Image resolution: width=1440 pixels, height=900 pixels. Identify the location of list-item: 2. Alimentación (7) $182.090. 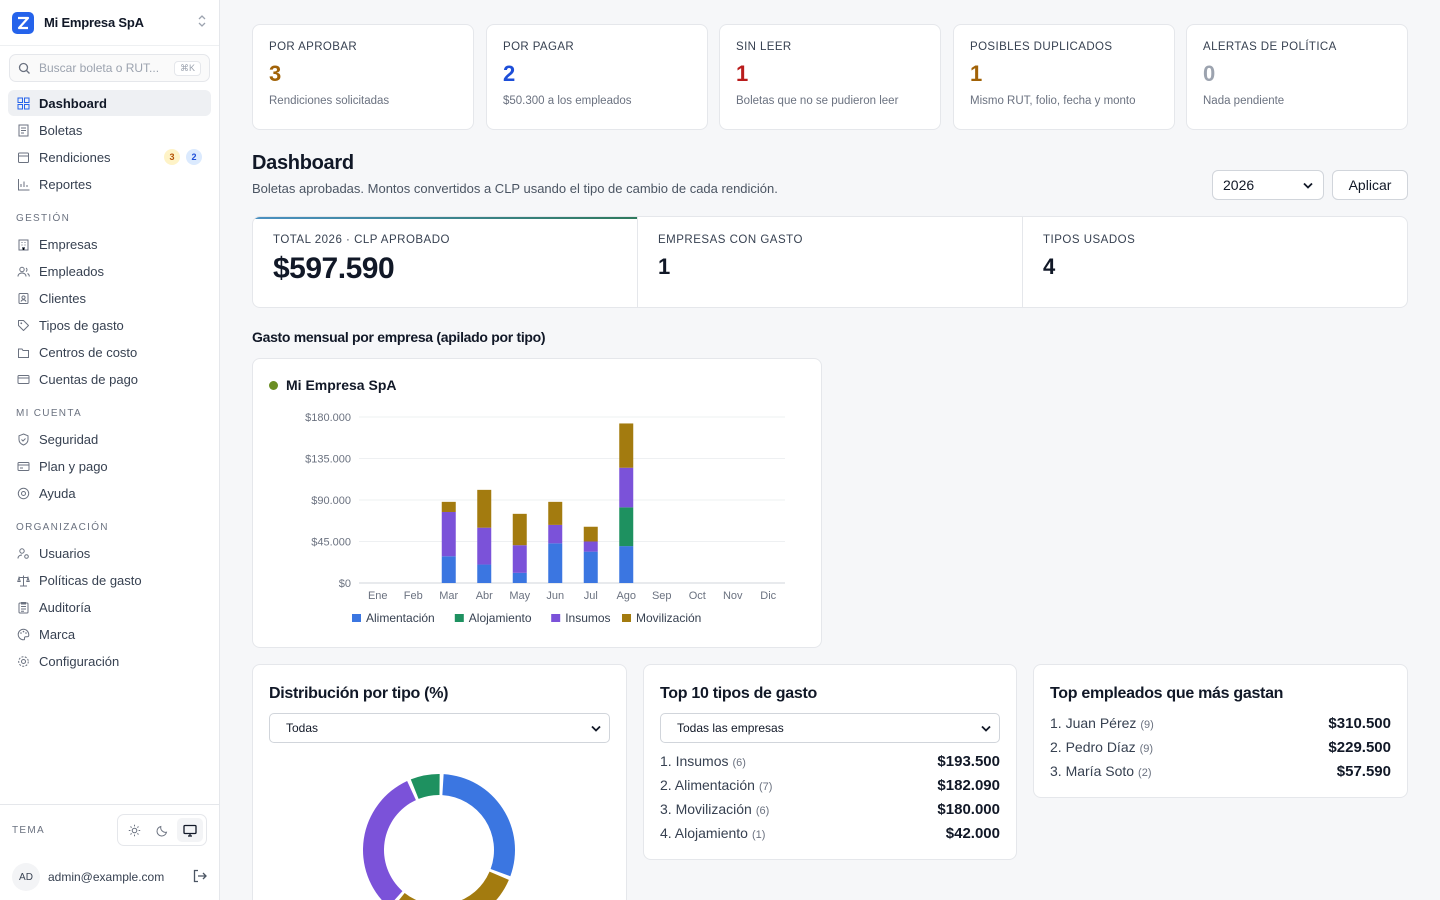
(830, 785).